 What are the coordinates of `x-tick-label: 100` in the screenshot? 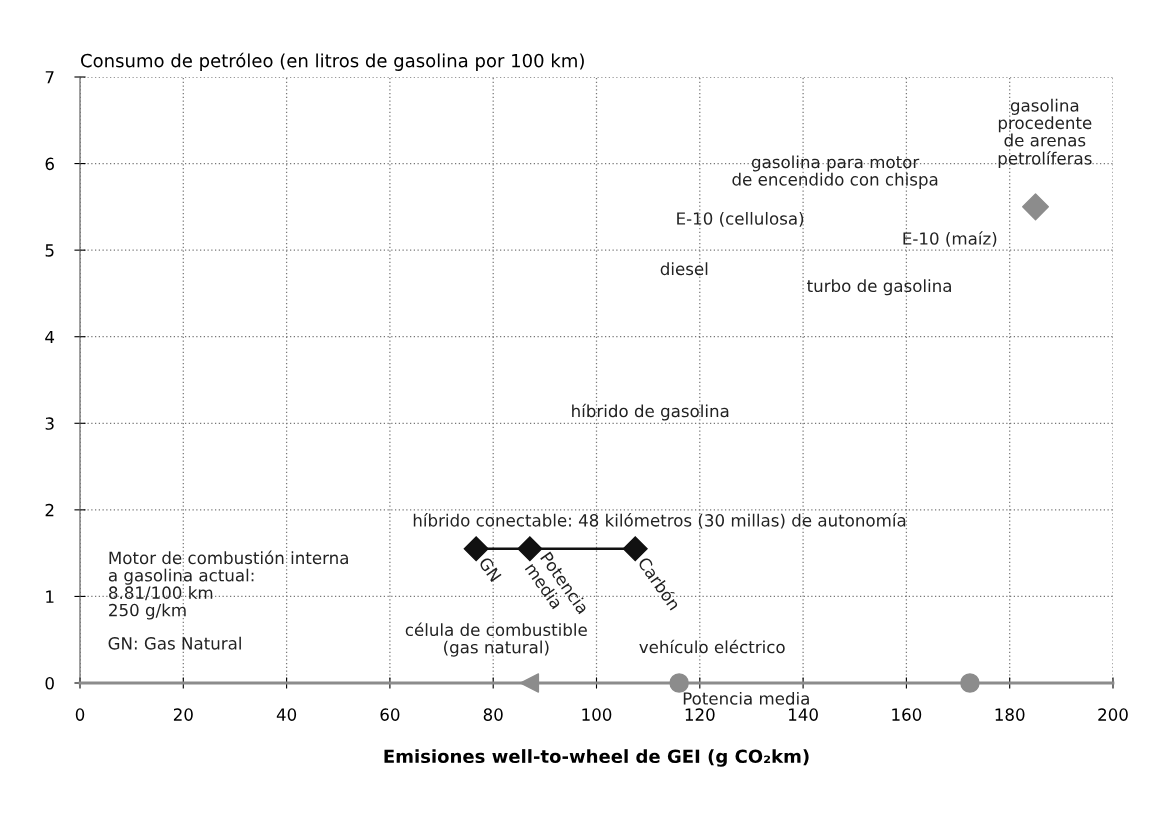 It's located at (597, 714).